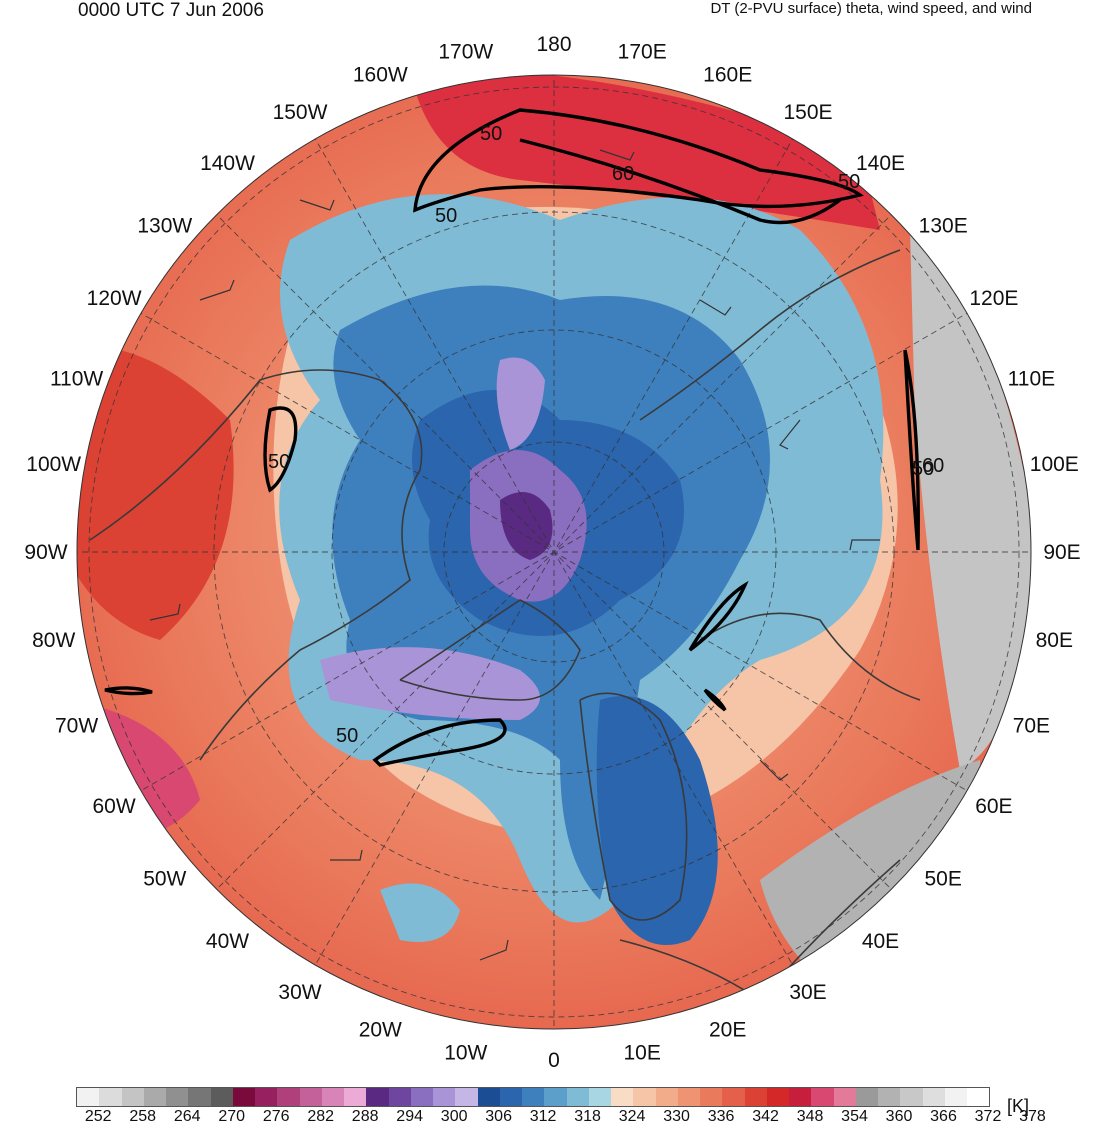 The height and width of the screenshot is (1126, 1098). I want to click on longitude-label: 140E, so click(880, 163).